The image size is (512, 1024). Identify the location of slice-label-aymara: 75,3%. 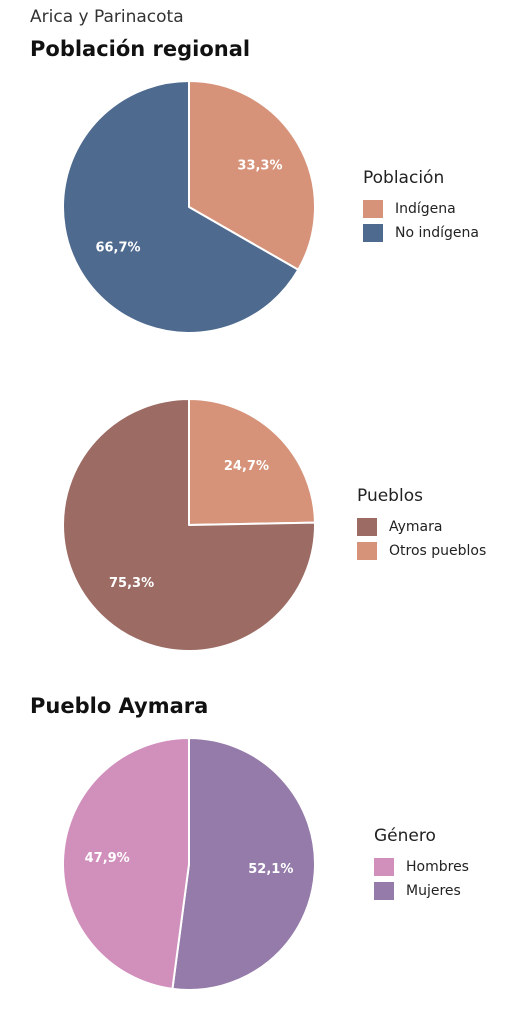
(131, 583).